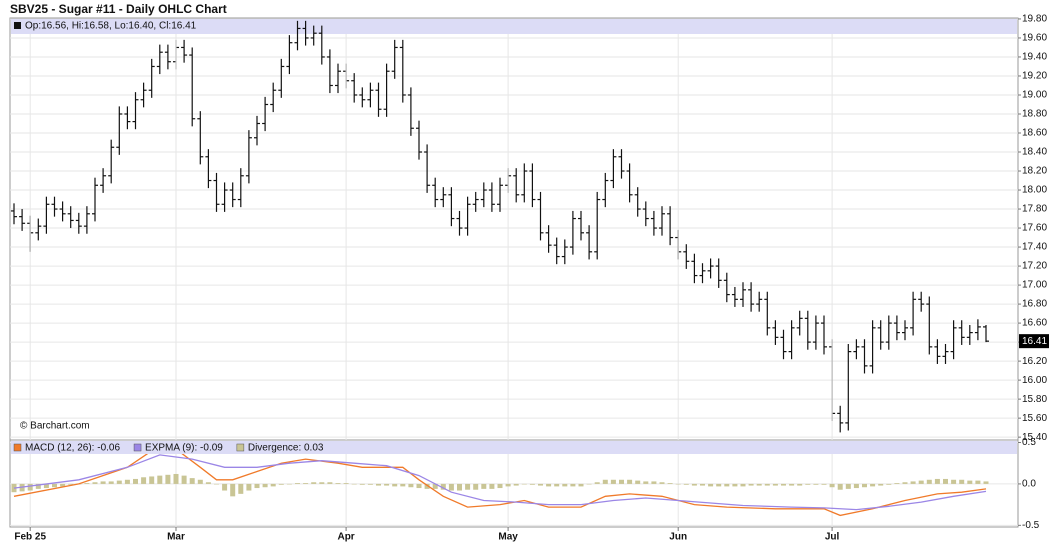 This screenshot has height=549, width=1061. What do you see at coordinates (1034, 57) in the screenshot?
I see `y-tick-label: 19.40` at bounding box center [1034, 57].